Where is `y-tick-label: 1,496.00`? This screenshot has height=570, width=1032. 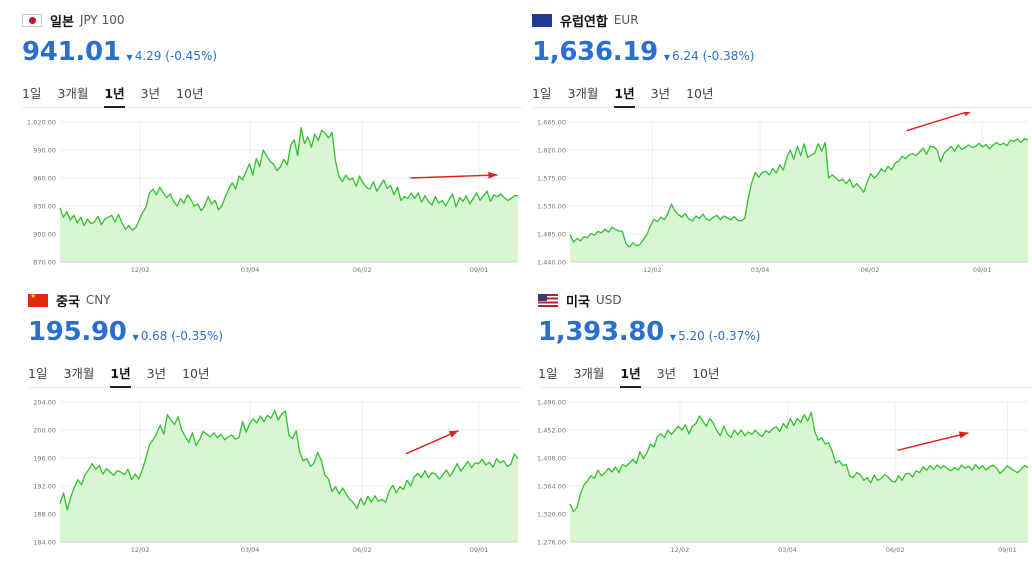
y-tick-label: 1,496.00 is located at coordinates (551, 403).